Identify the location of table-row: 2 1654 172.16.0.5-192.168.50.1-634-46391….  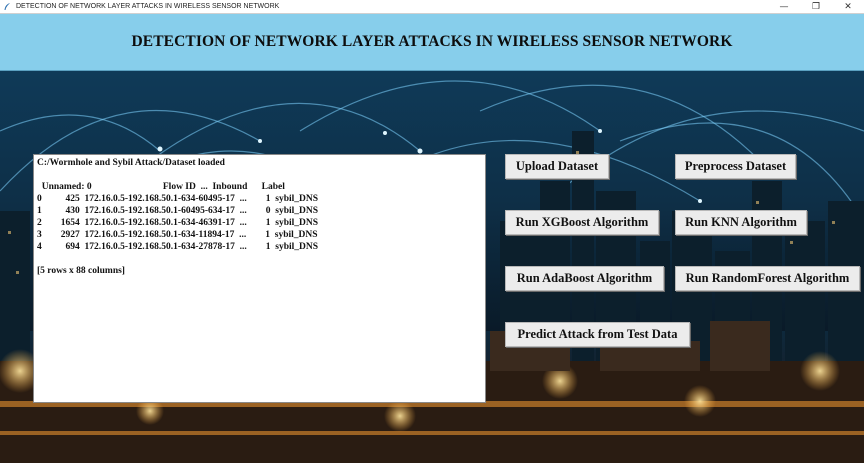
(178, 223).